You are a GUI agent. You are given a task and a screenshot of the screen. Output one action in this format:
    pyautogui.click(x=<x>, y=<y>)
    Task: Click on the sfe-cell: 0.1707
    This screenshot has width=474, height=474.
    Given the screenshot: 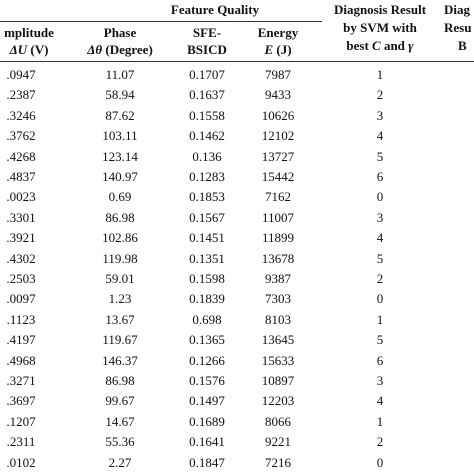 What is the action you would take?
    pyautogui.click(x=207, y=74)
    